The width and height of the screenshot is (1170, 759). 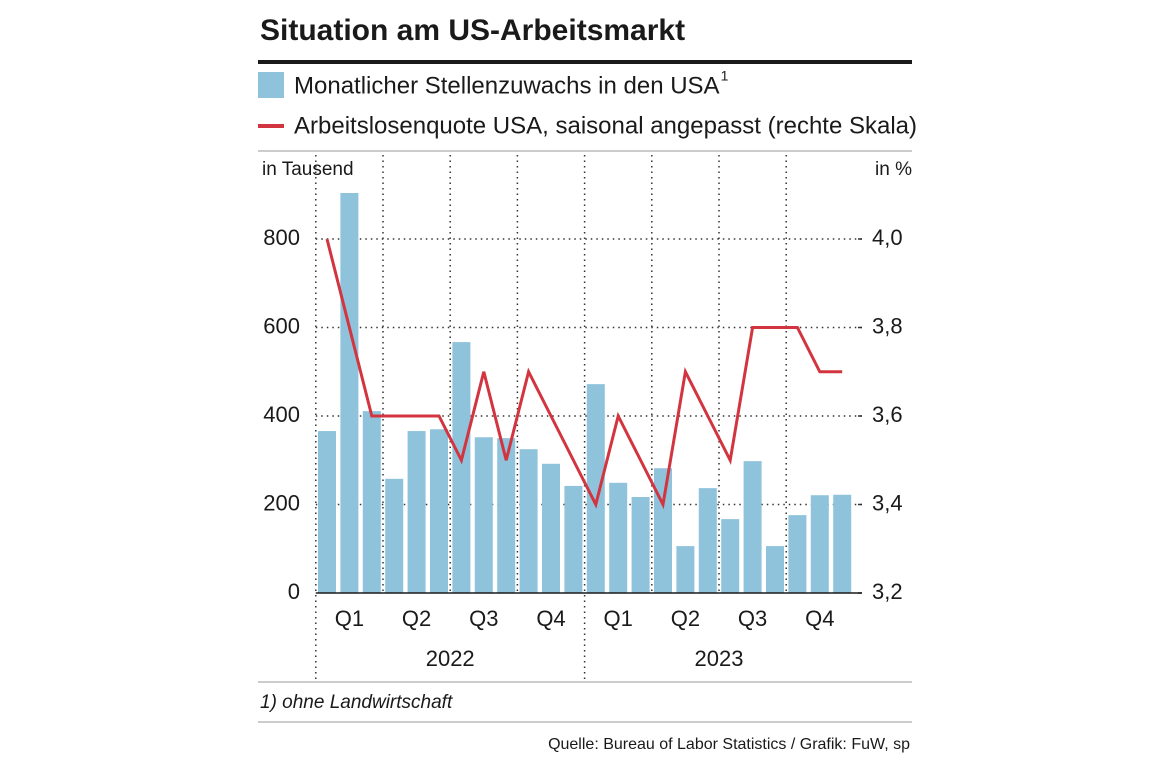 What do you see at coordinates (887, 237) in the screenshot?
I see `y2-tick-label: 4,0` at bounding box center [887, 237].